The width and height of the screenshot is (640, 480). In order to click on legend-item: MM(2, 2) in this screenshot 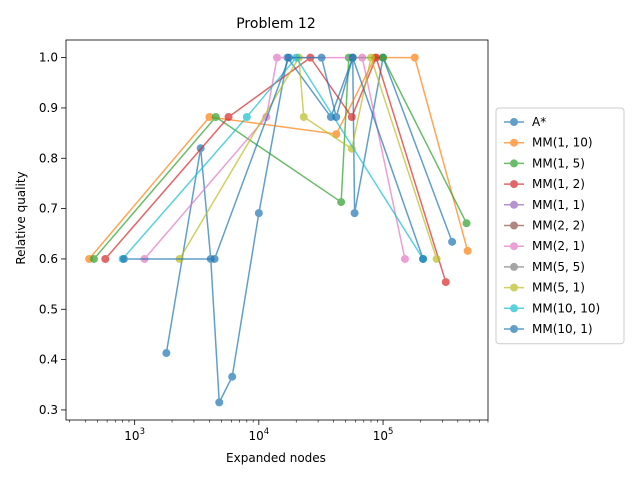, I will do `click(544, 226)`.